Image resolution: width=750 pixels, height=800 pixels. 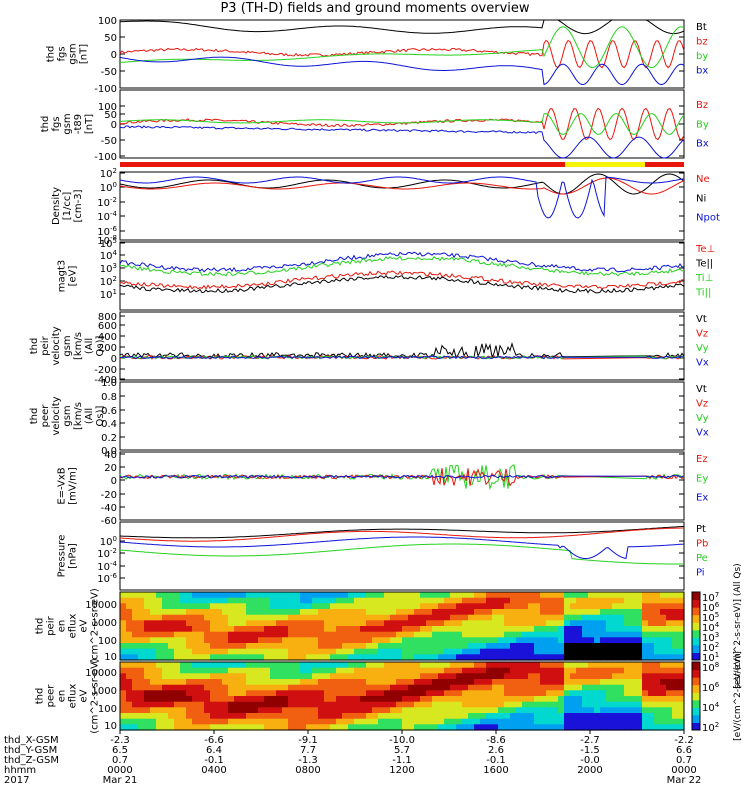 I want to click on ytick-label-fgs_t89: 100, so click(x=107, y=107).